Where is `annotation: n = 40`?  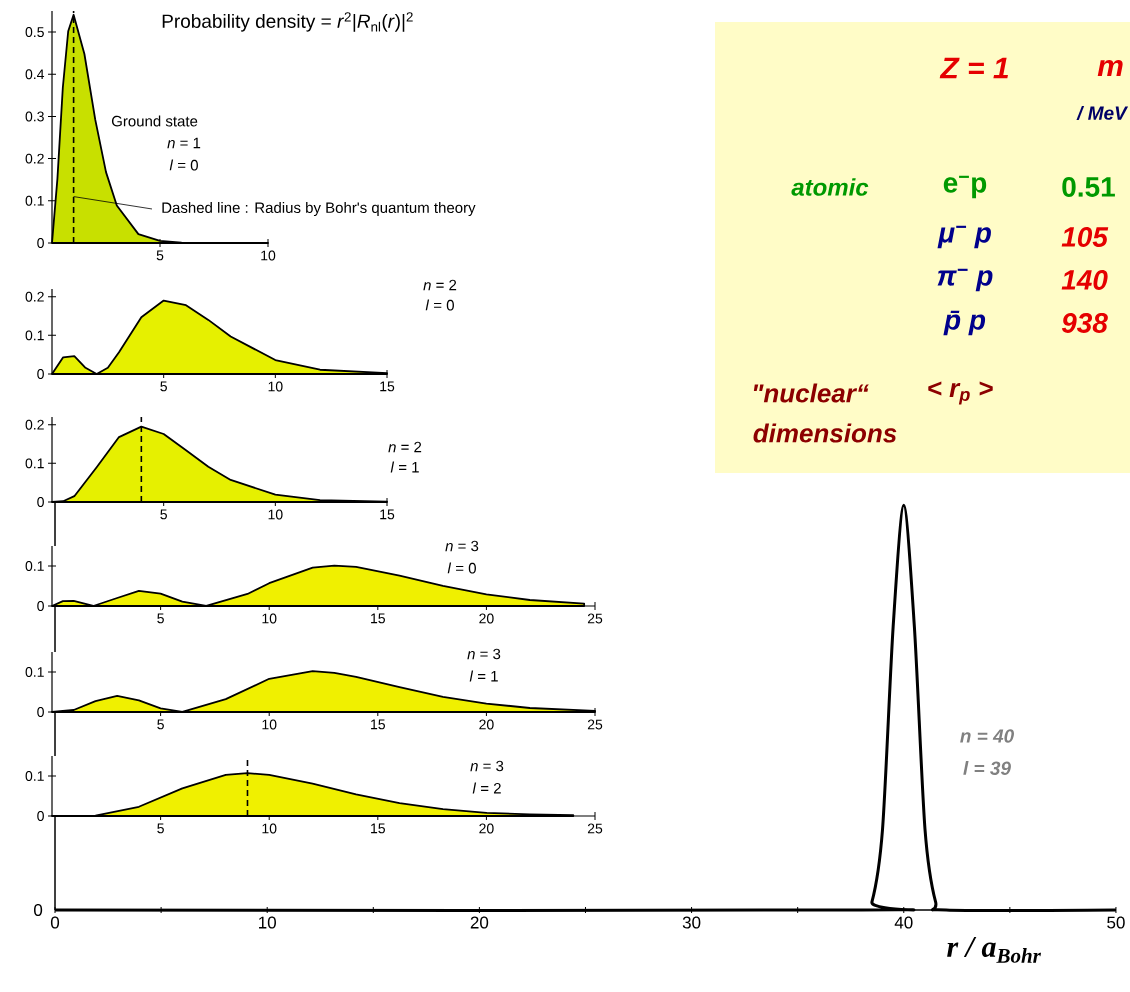
annotation: n = 40 is located at coordinates (987, 736).